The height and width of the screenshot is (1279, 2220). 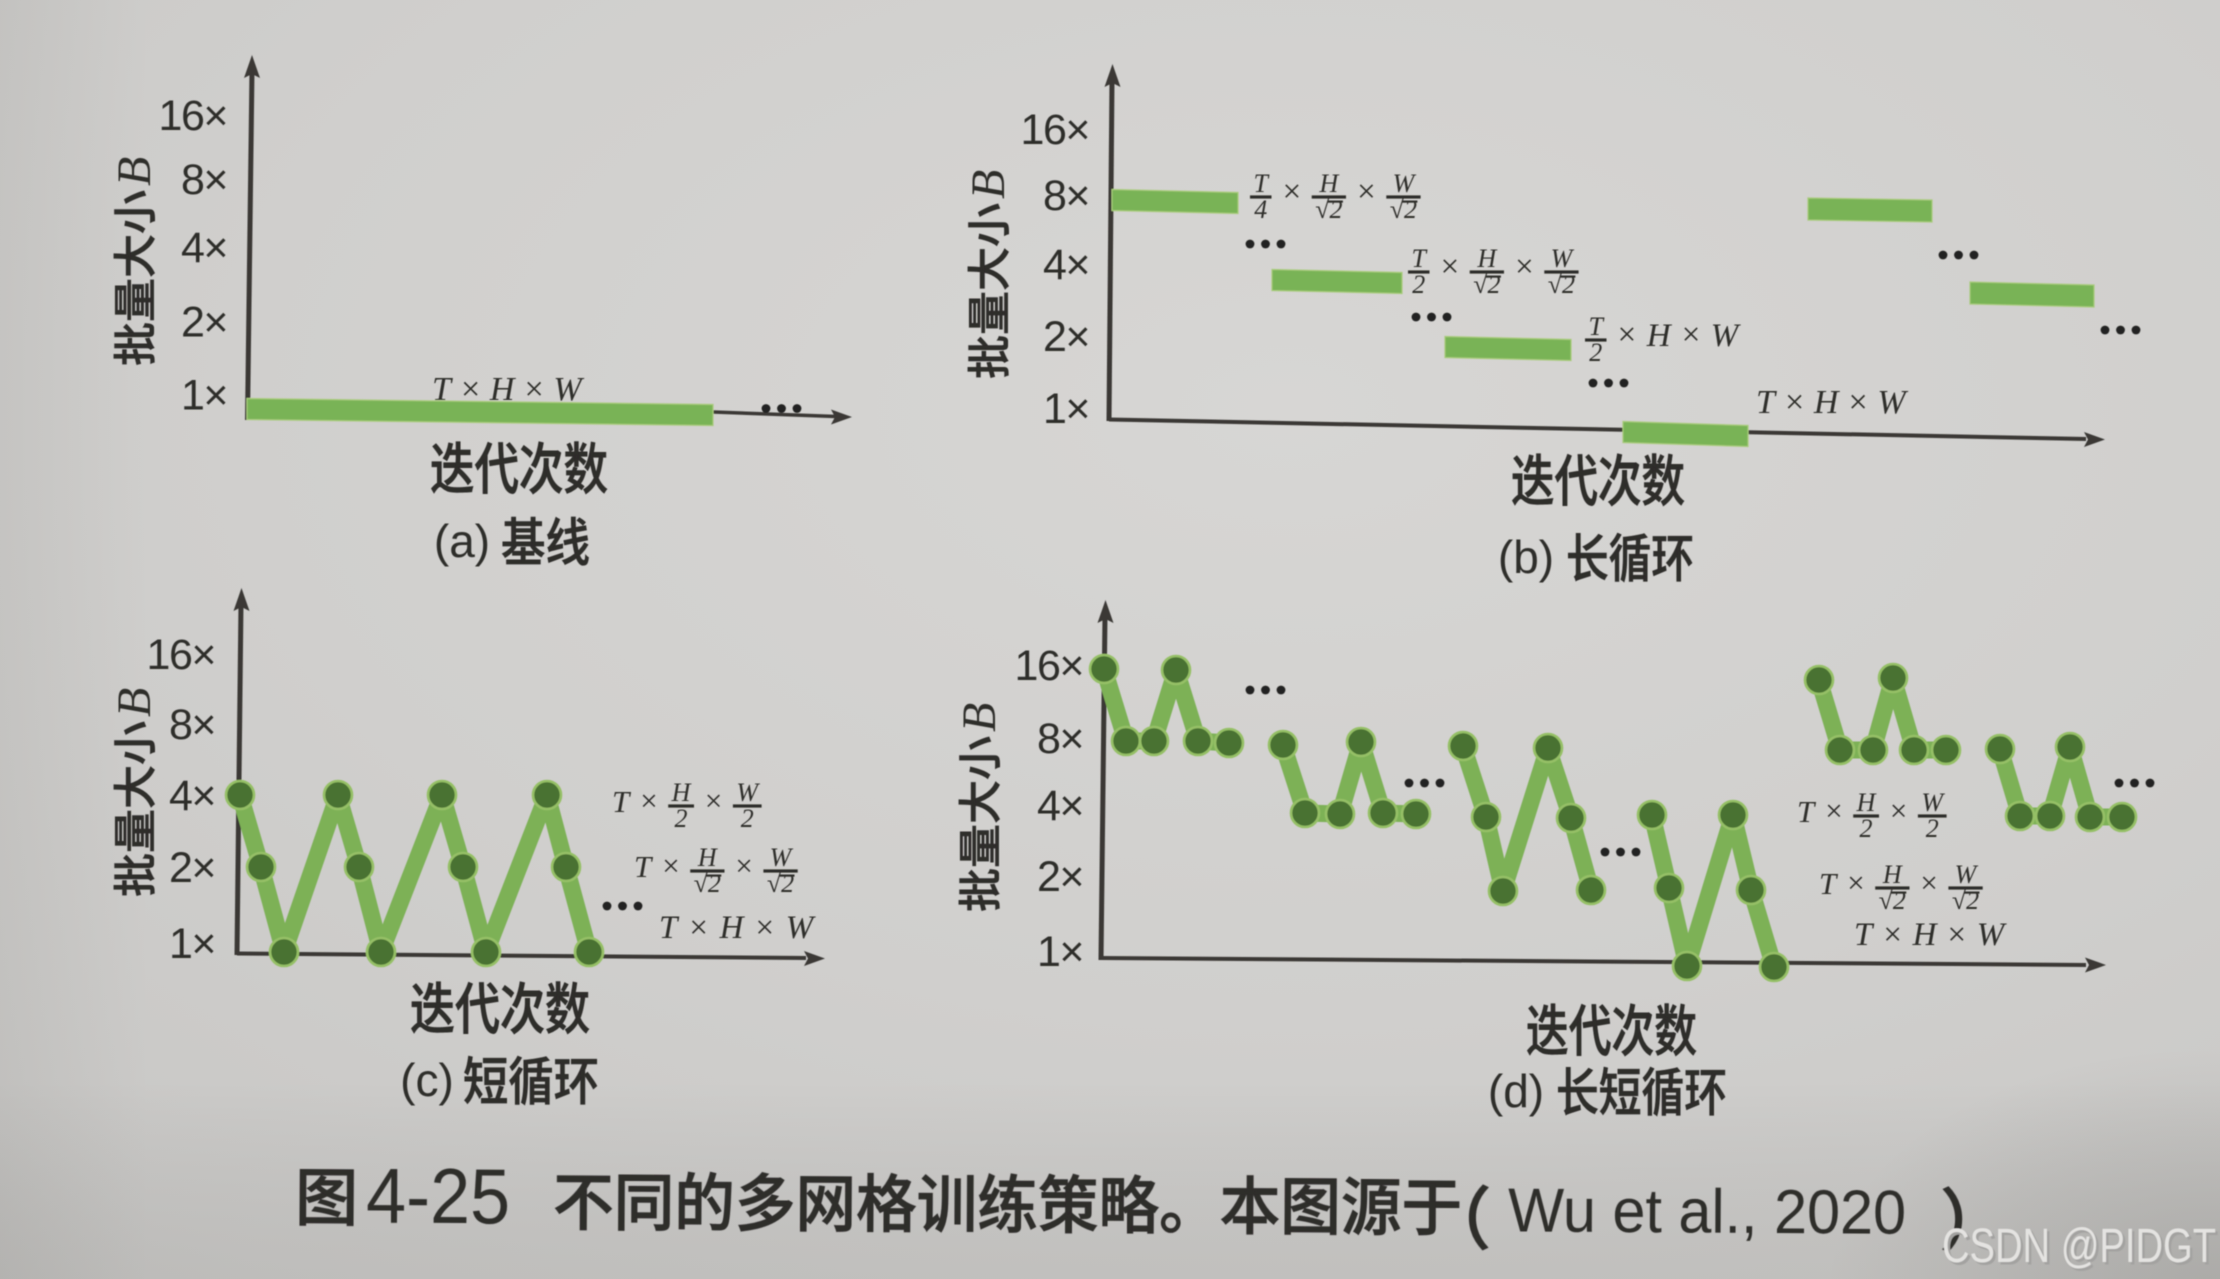 I want to click on svg-text: CSDN @PIDGT, so click(x=2082, y=1249).